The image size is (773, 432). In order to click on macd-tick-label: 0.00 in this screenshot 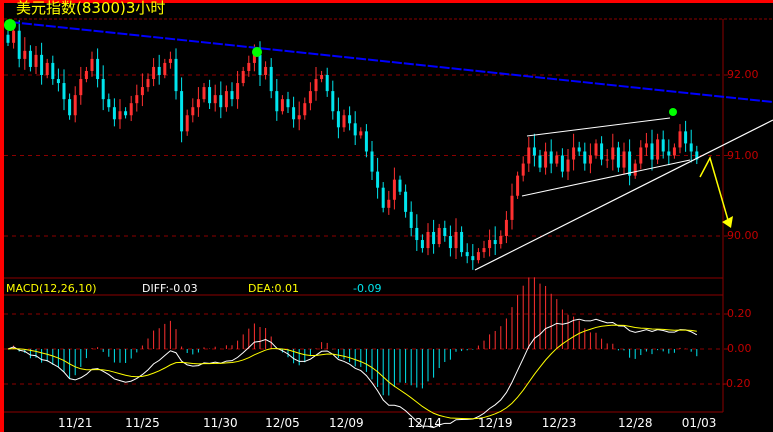, I will do `click(739, 348)`.